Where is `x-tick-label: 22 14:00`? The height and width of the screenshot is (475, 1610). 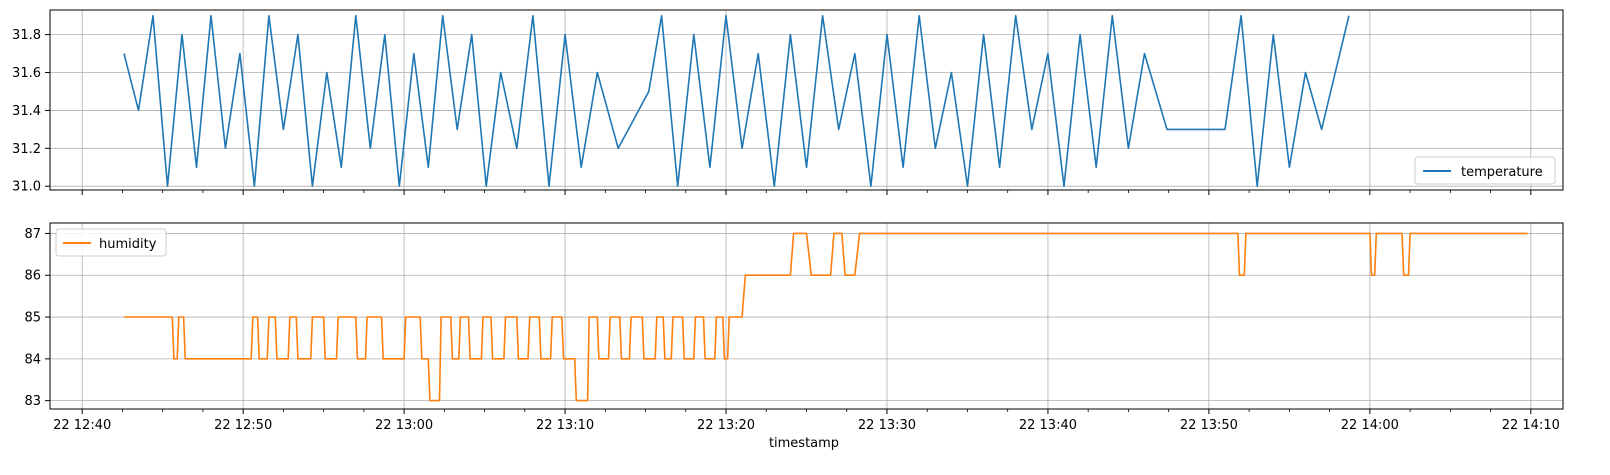 x-tick-label: 22 14:00 is located at coordinates (1370, 425).